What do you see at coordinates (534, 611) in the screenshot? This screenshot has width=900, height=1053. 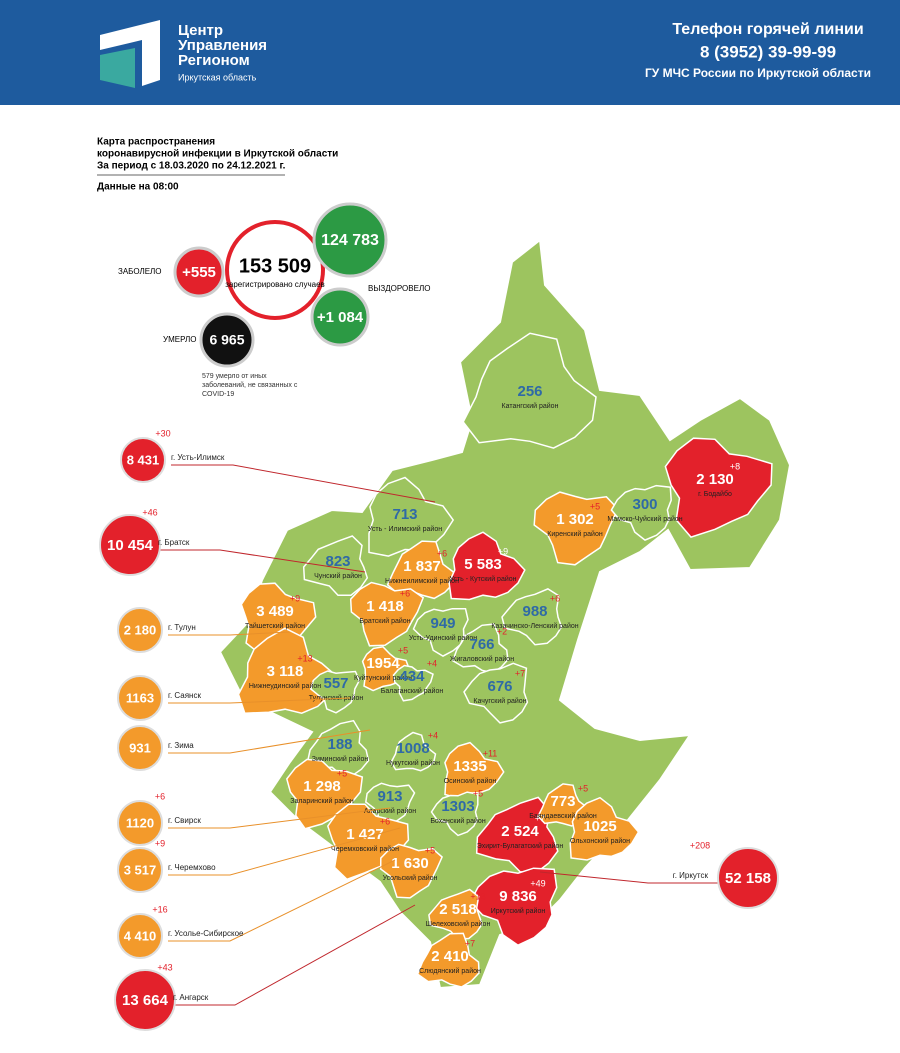 I see `region-value: 988` at bounding box center [534, 611].